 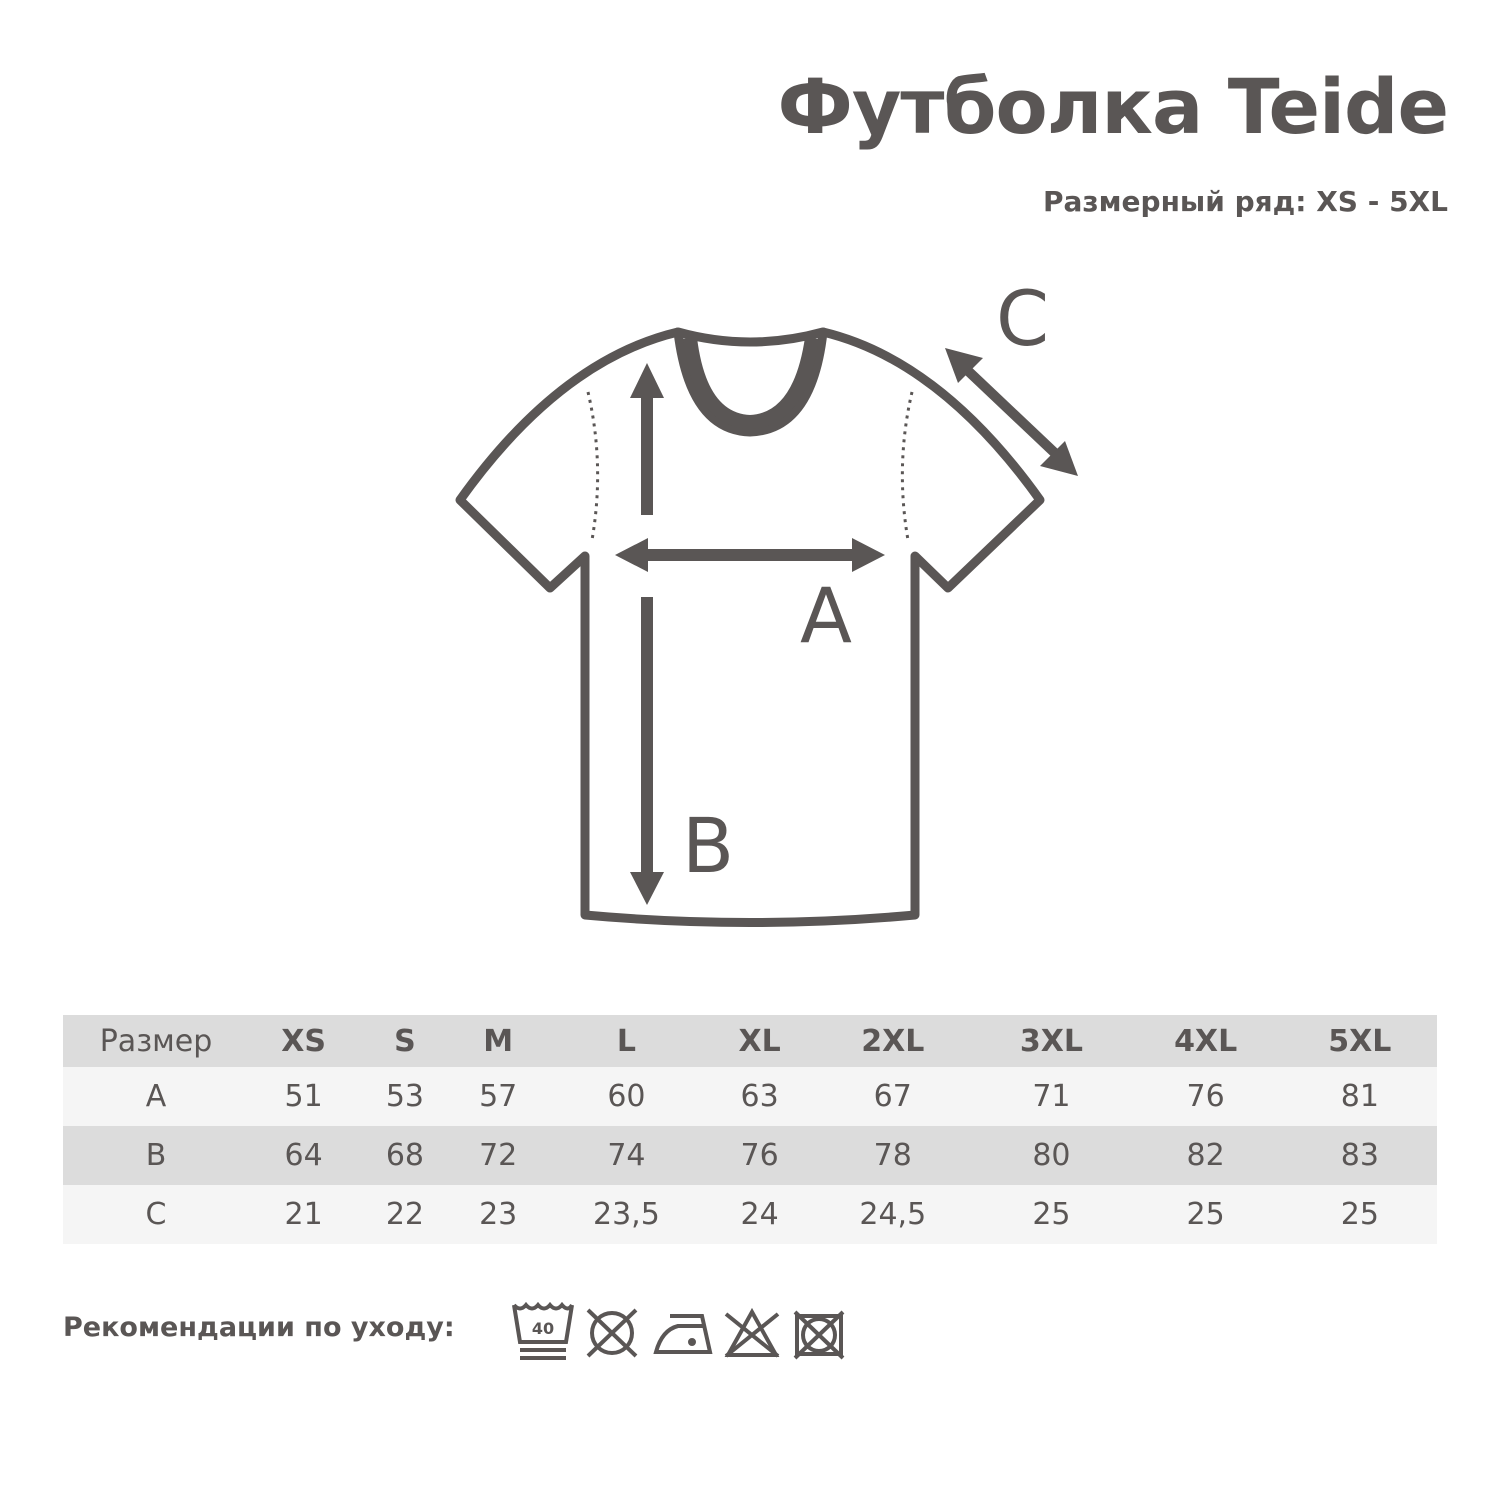 I want to click on table-cell: 71, so click(x=1051, y=1096).